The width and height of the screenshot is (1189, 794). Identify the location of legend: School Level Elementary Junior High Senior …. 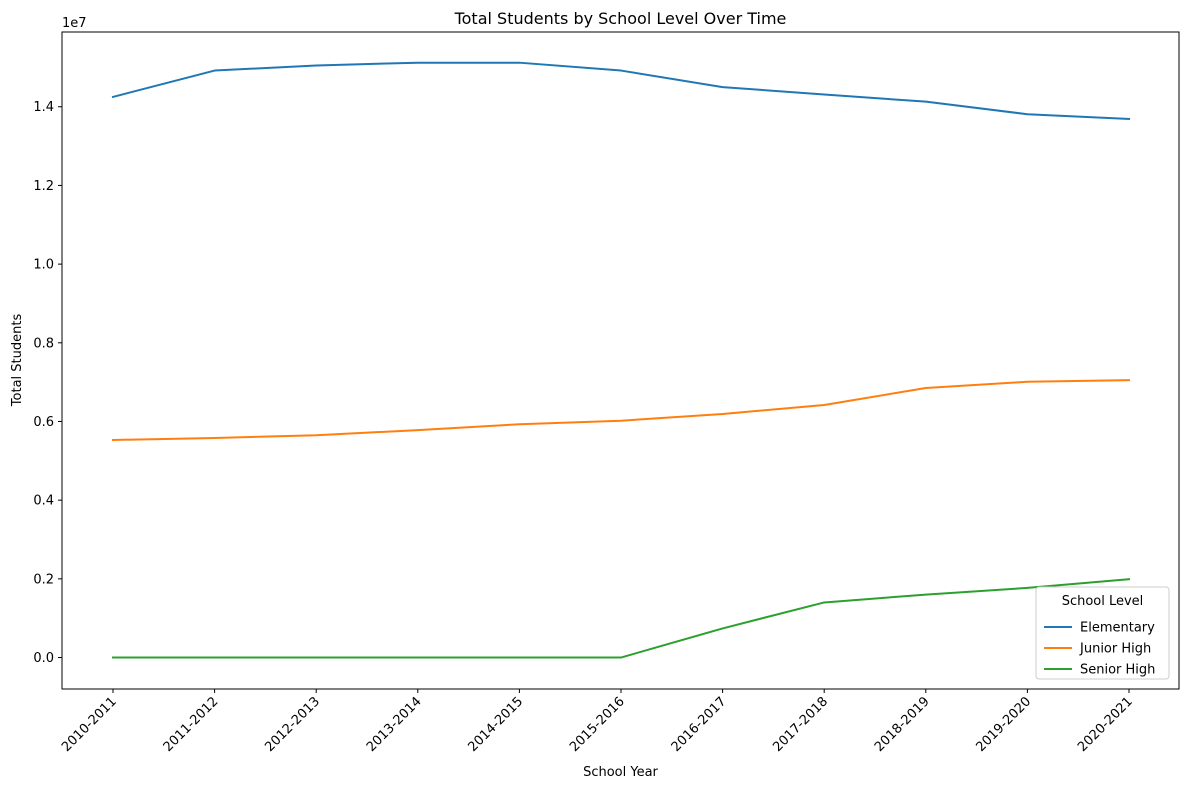
(1102, 633).